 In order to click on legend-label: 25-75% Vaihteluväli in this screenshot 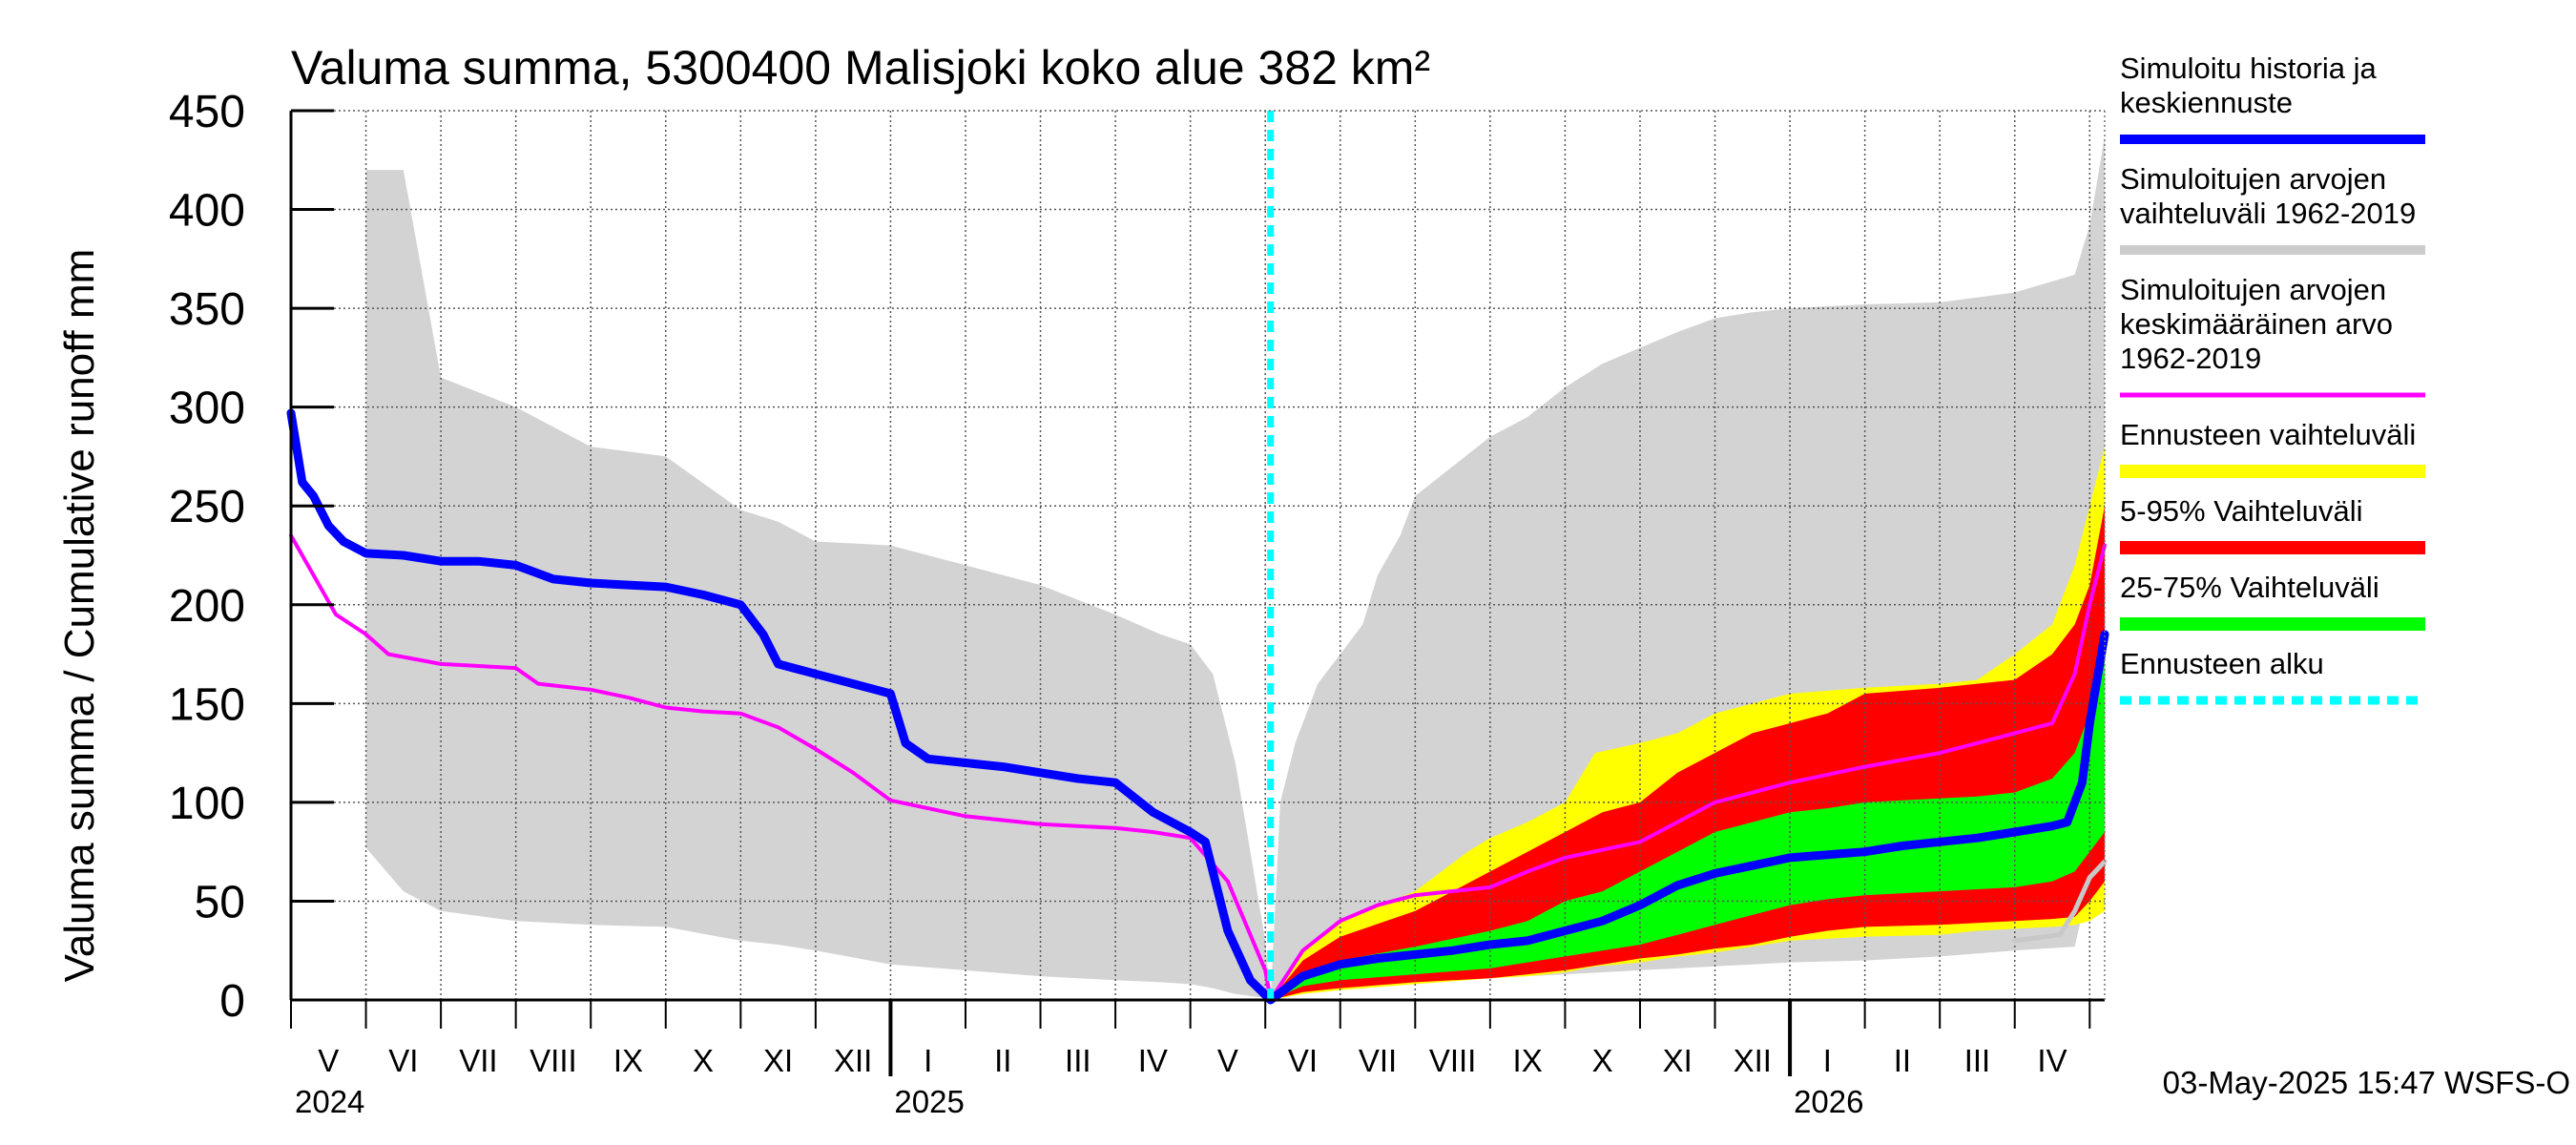, I will do `click(2249, 587)`.